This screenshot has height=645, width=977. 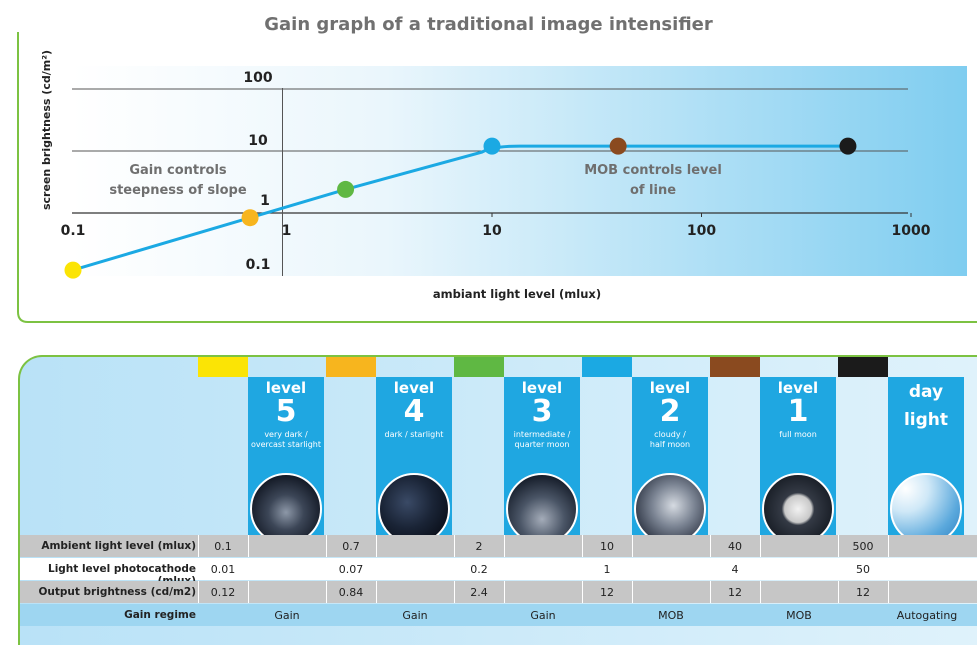 What do you see at coordinates (798, 461) in the screenshot?
I see `level-card: level 1 full moon` at bounding box center [798, 461].